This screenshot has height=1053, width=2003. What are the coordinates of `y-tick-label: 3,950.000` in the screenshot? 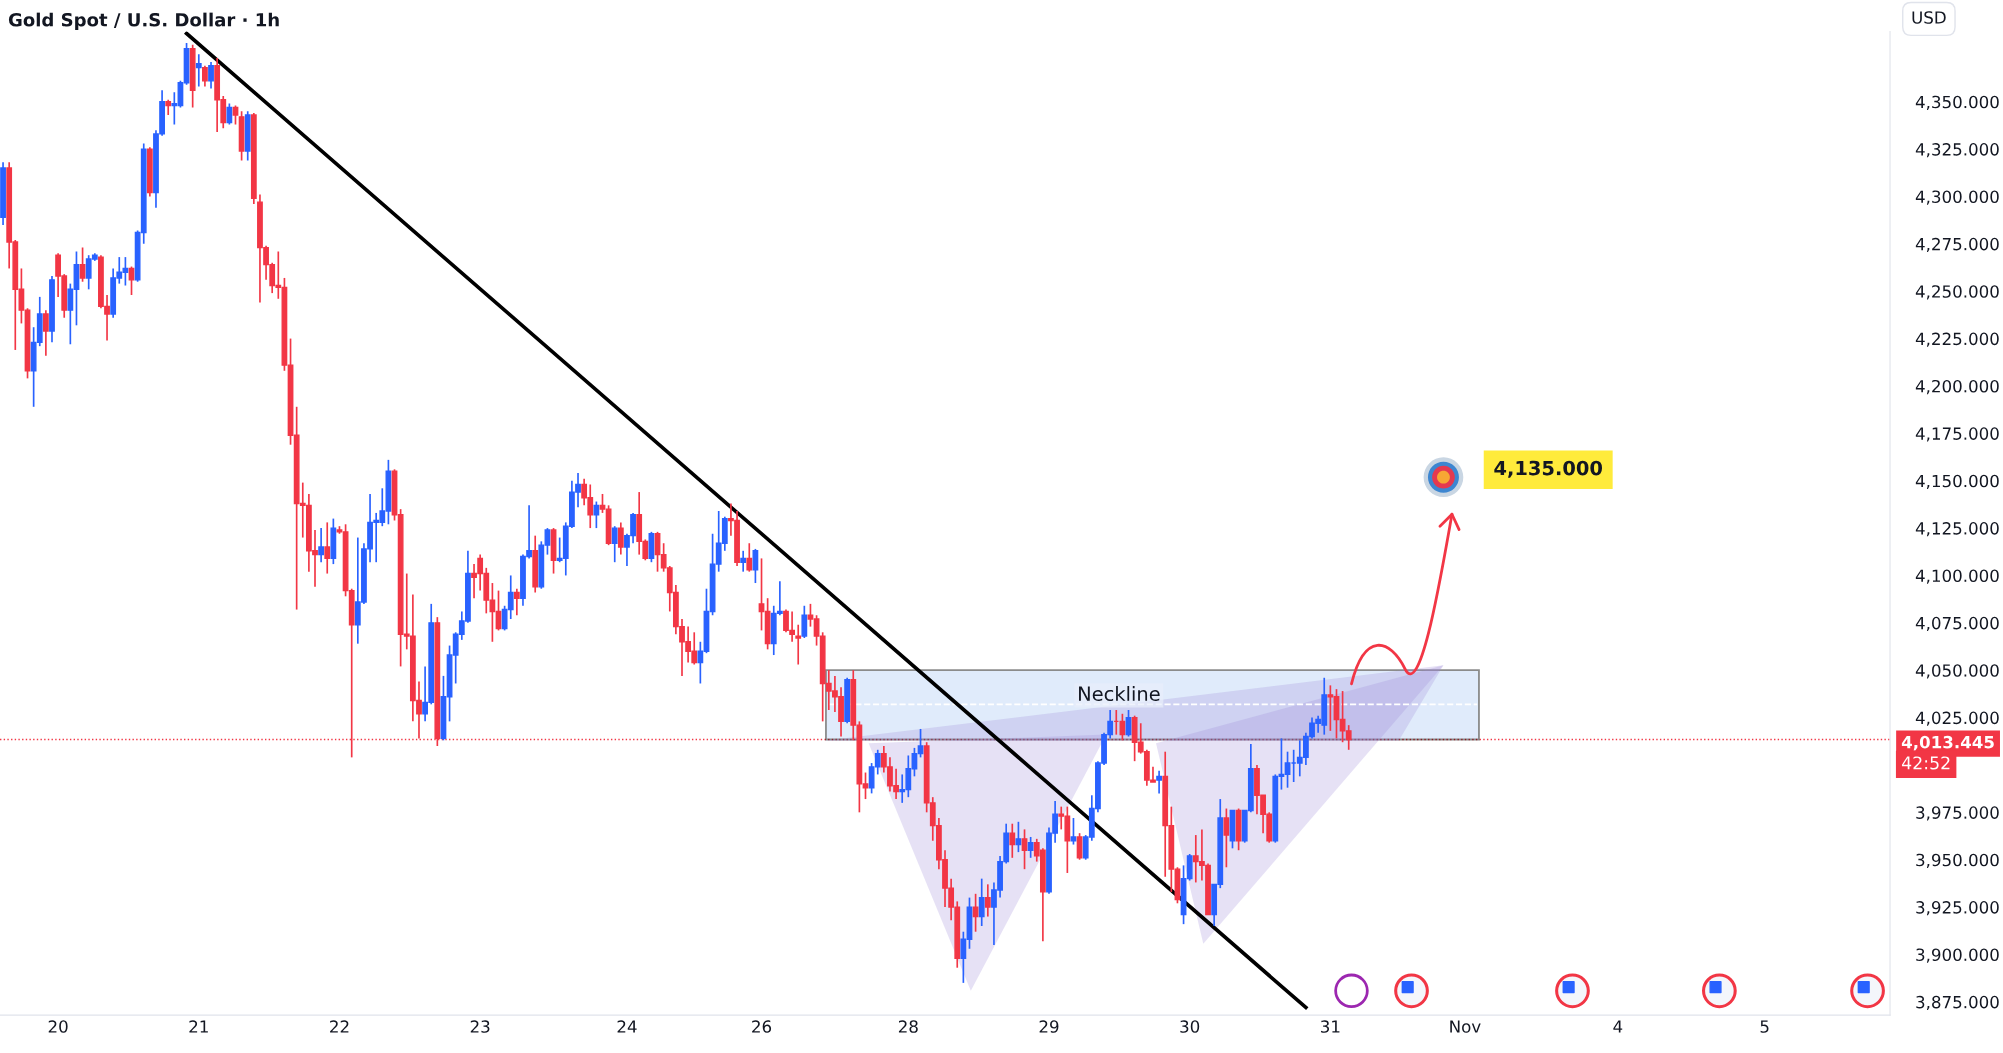 It's located at (1957, 860).